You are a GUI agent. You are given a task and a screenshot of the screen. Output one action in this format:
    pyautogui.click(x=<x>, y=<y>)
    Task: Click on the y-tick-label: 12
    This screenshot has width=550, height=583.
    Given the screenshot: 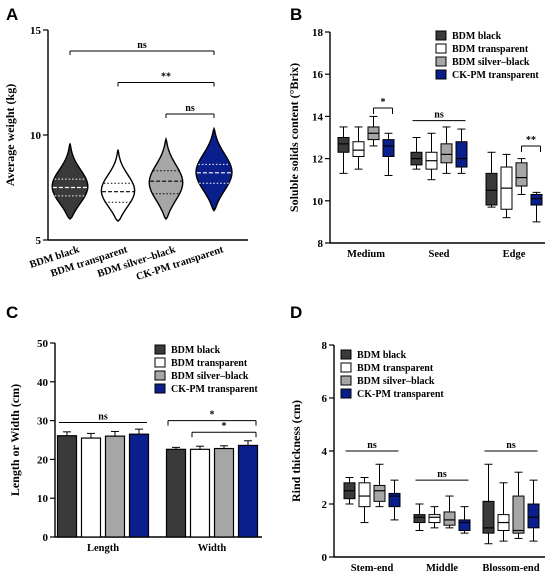 What is the action you would take?
    pyautogui.click(x=318, y=160)
    